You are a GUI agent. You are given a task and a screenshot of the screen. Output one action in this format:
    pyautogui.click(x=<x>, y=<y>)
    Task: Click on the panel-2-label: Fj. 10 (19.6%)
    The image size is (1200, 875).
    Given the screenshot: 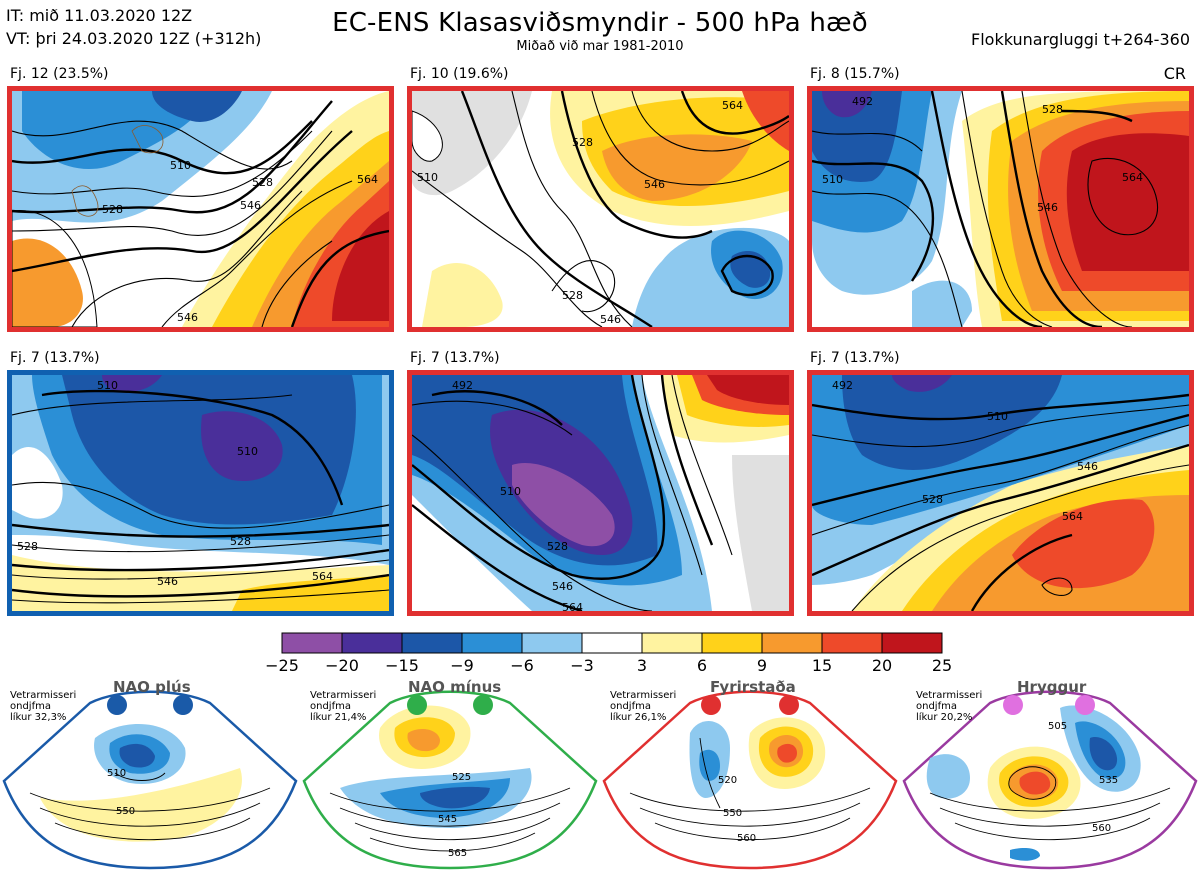 What is the action you would take?
    pyautogui.click(x=459, y=74)
    